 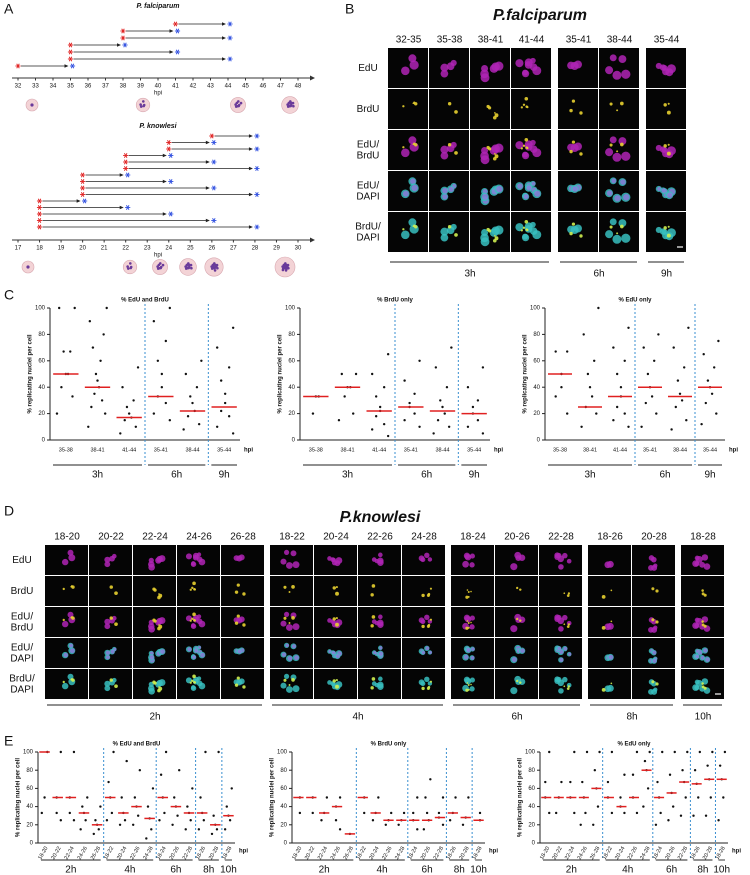 What do you see at coordinates (158, 126) in the screenshot?
I see `timeline-title: P. knowlesi` at bounding box center [158, 126].